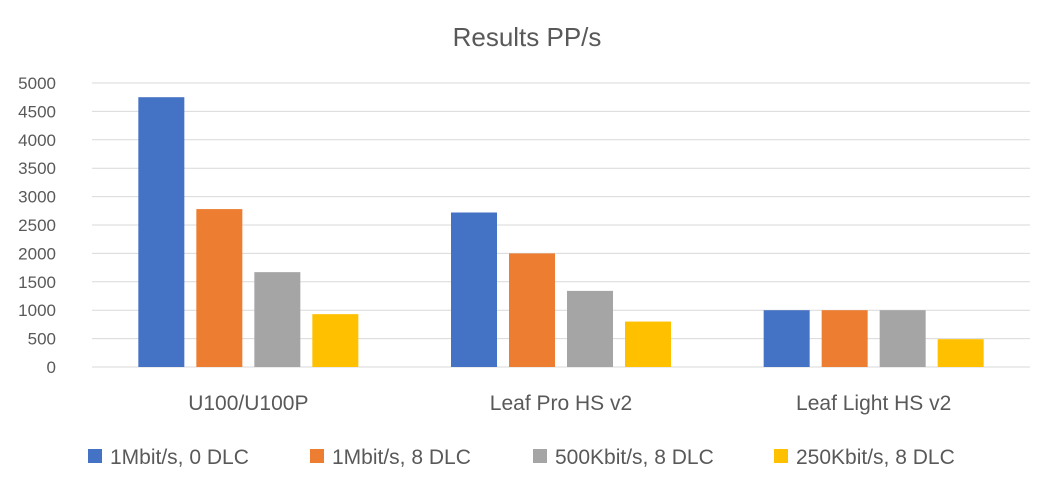  Describe the element at coordinates (37, 140) in the screenshot. I see `y-tick-label: 4000` at that location.